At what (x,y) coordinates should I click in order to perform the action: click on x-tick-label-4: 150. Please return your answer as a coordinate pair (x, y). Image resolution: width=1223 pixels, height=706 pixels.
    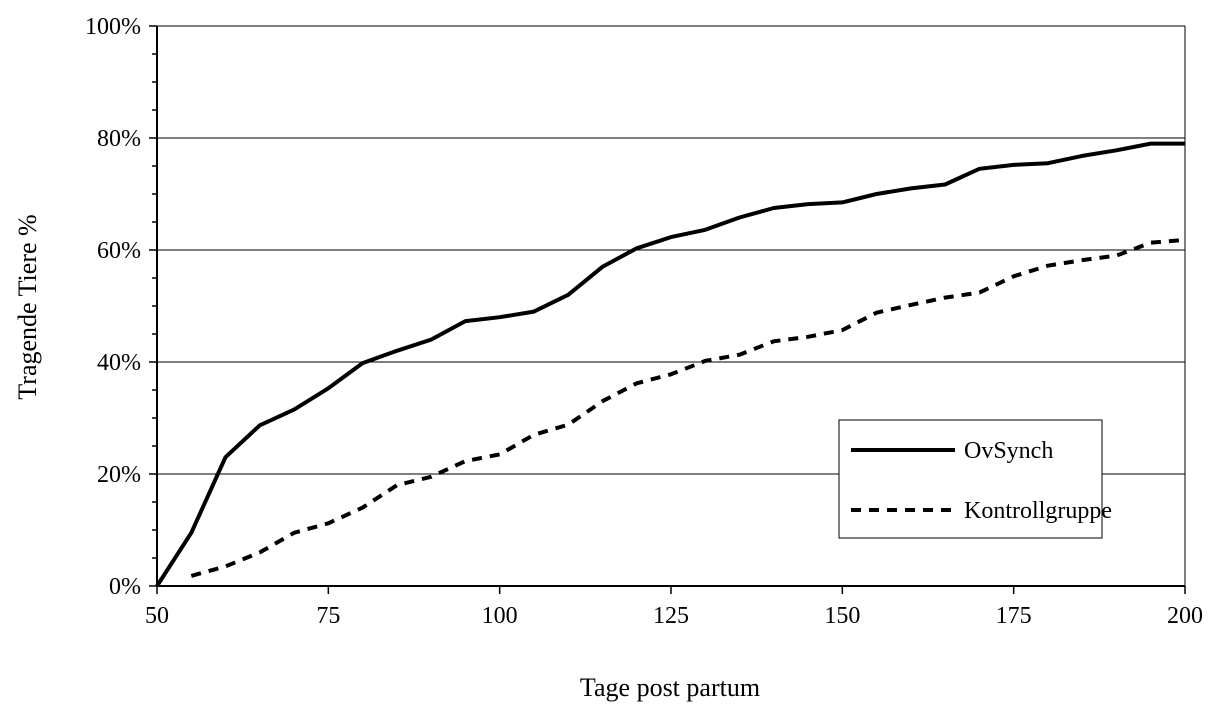
    Looking at the image, I should click on (842, 616).